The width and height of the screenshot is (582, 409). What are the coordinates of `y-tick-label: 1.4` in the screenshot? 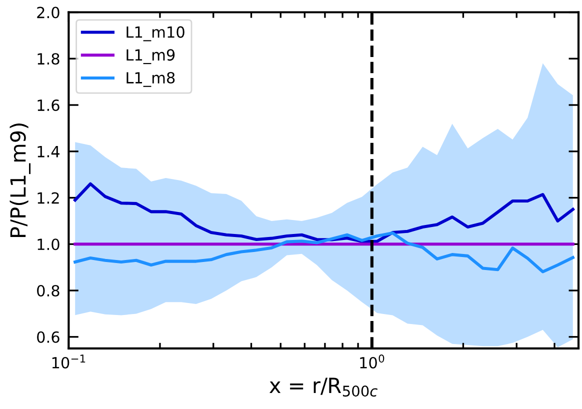 It's located at (49, 152).